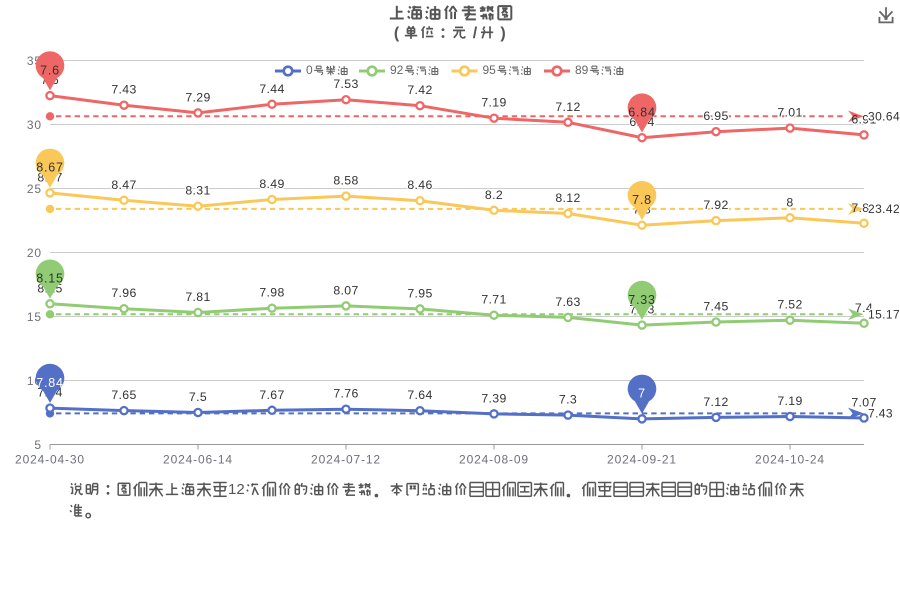  What do you see at coordinates (490, 70) in the screenshot?
I see `svg-text: 95` at bounding box center [490, 70].